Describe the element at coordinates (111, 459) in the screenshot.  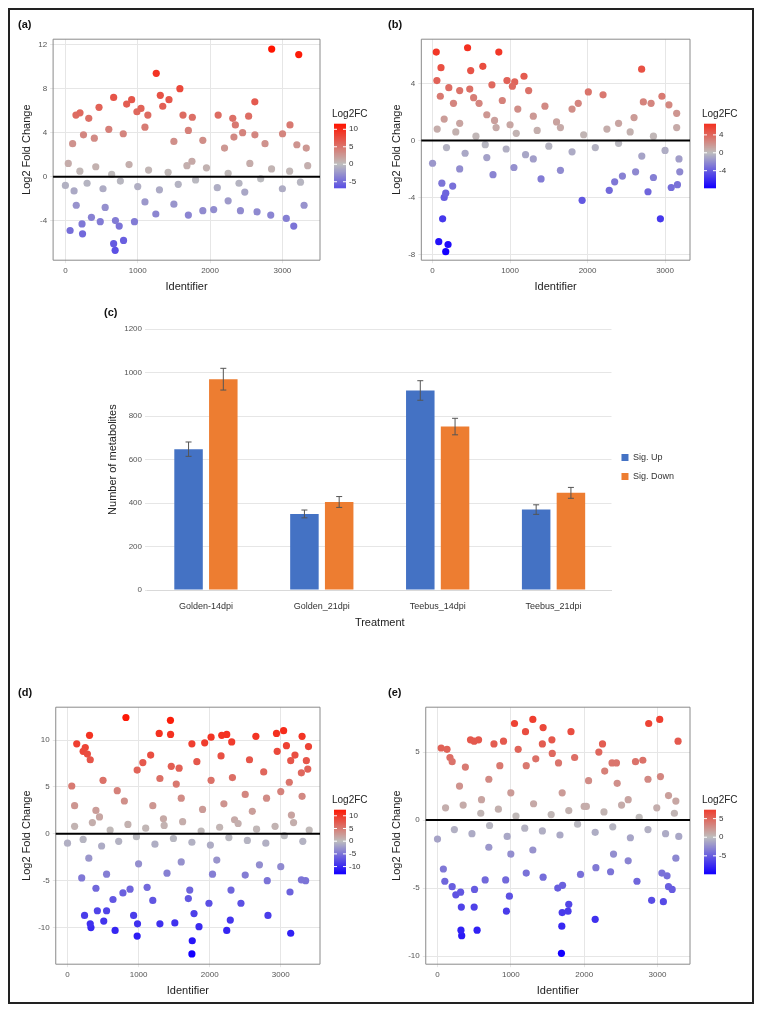
I see `y-axis-title: Number of metabolites` at that location.